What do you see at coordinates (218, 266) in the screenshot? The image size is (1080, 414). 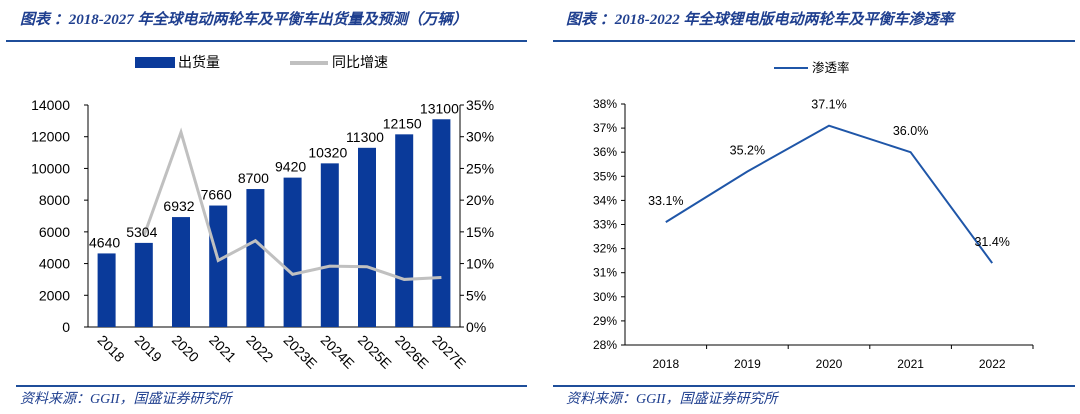 I see `bar-2021` at bounding box center [218, 266].